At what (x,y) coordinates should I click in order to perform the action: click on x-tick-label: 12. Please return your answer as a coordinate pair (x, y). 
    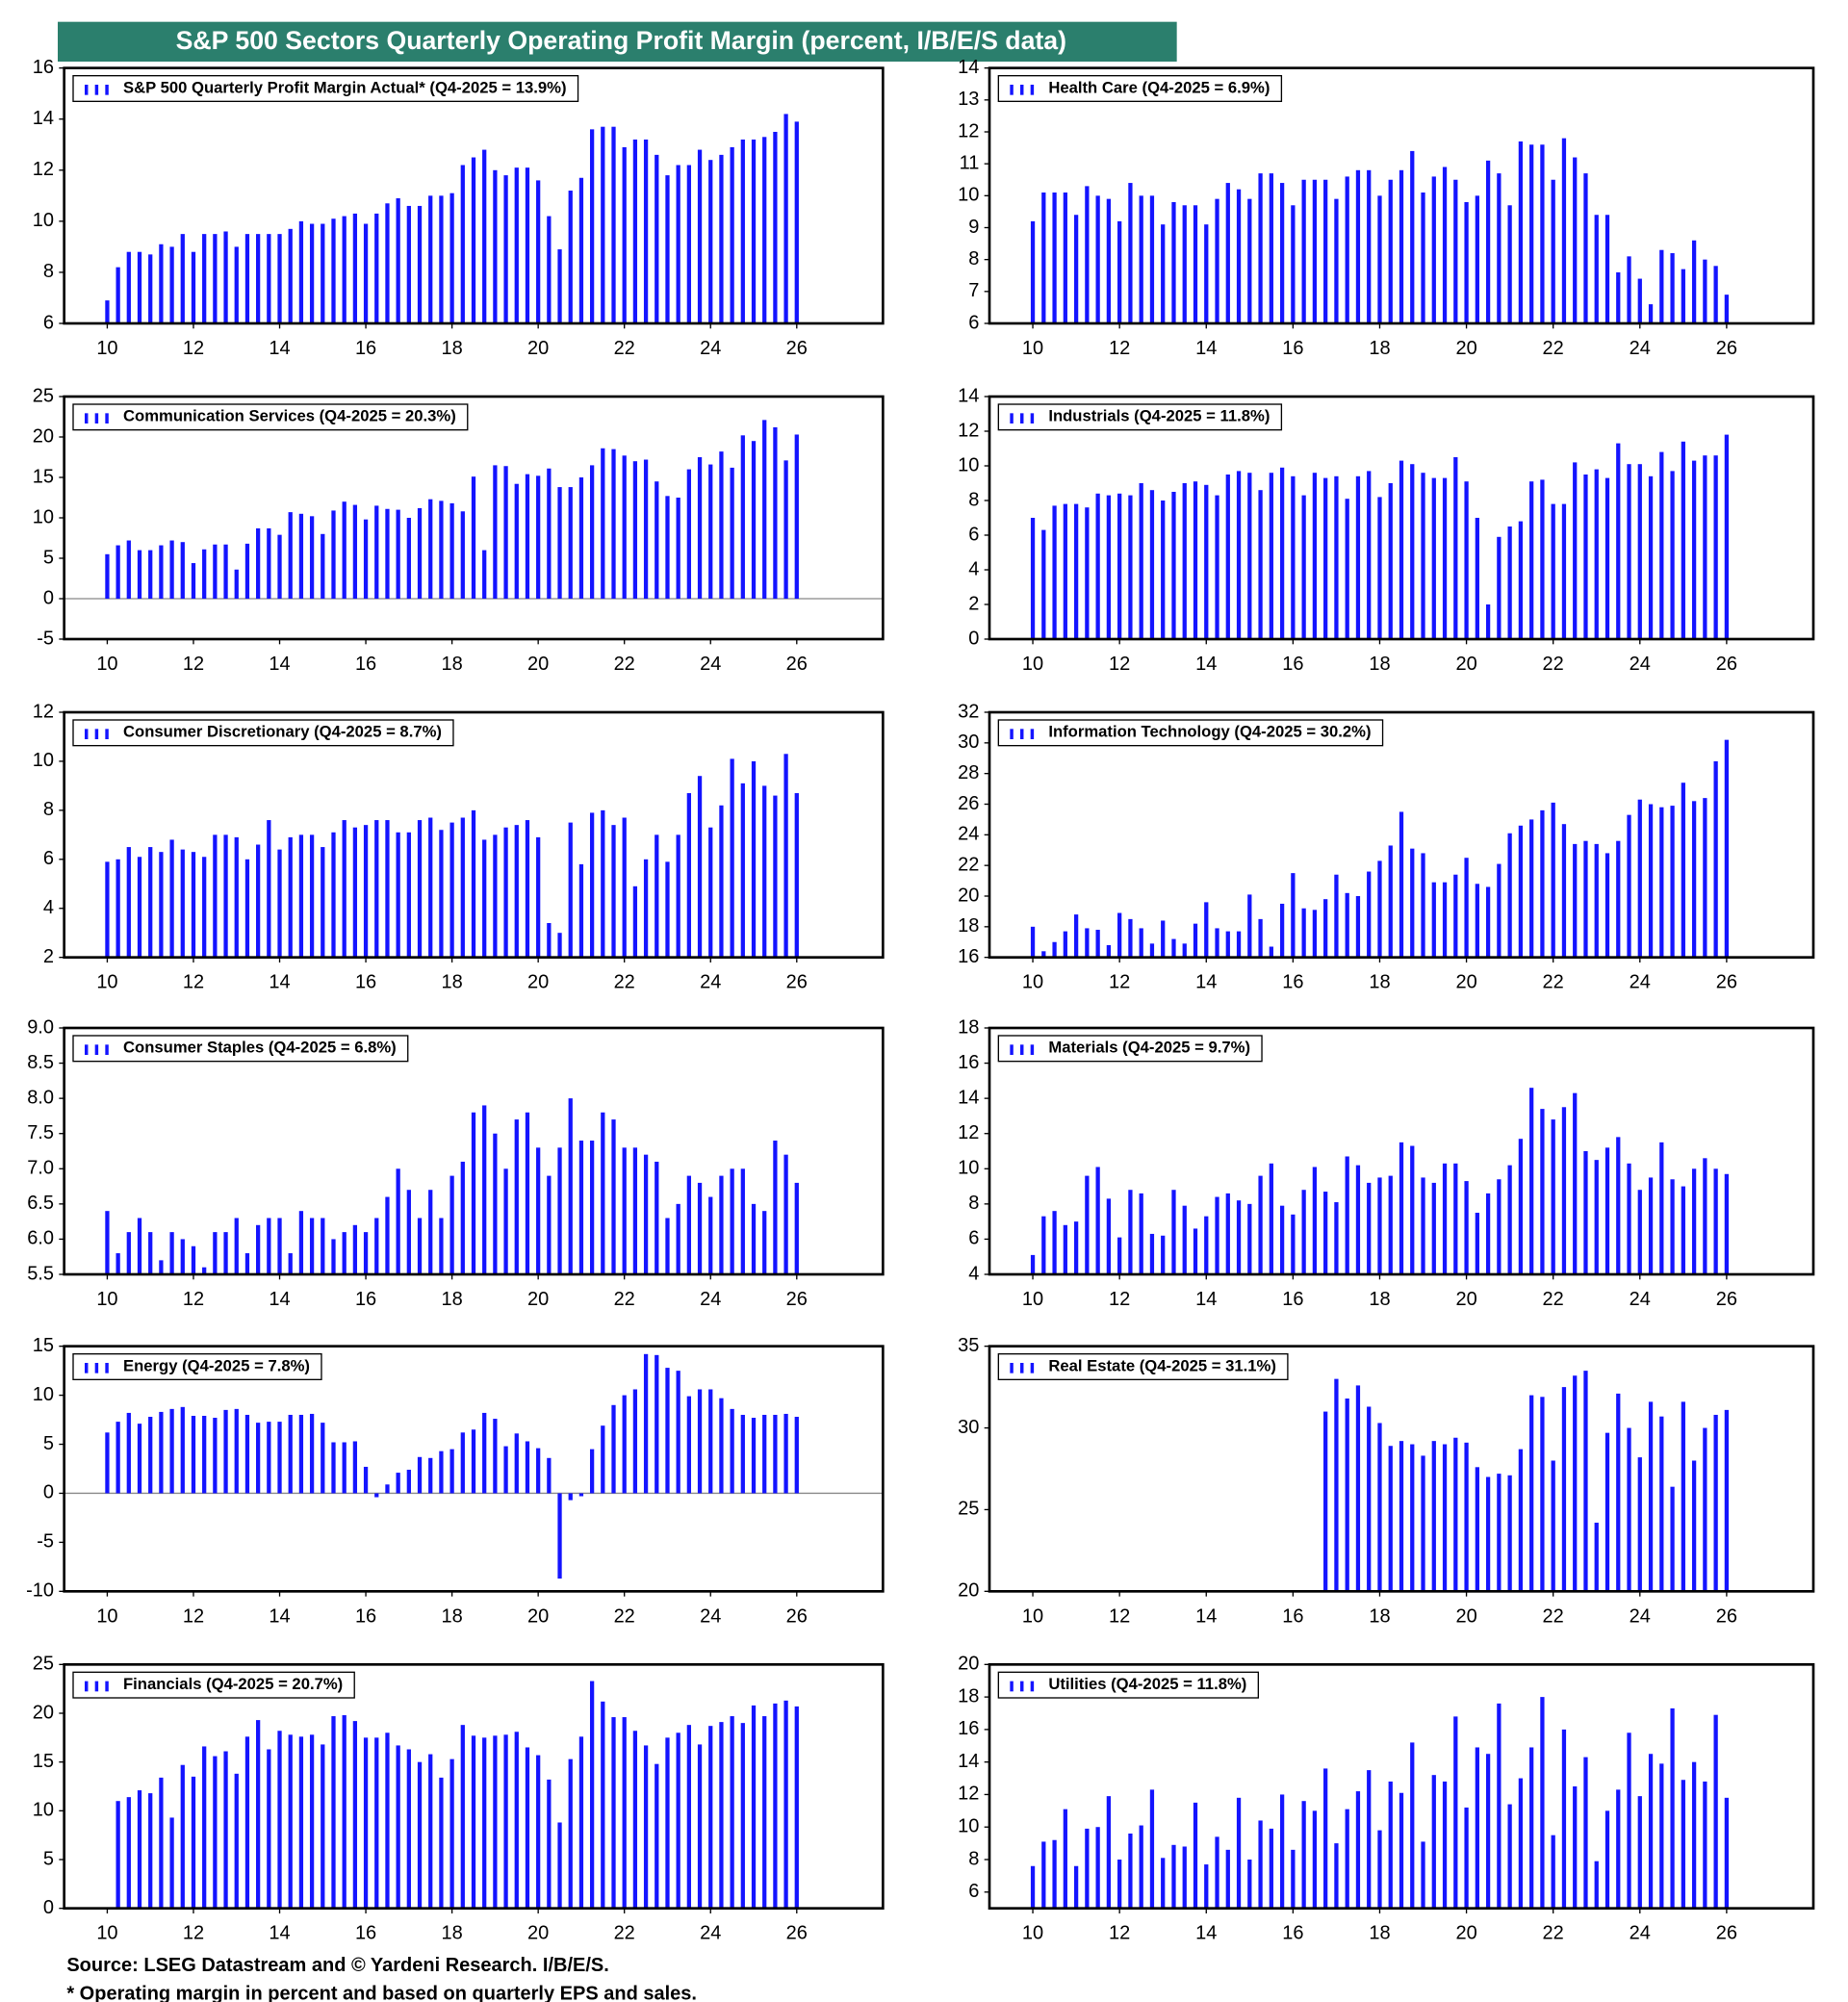
    Looking at the image, I should click on (193, 1299).